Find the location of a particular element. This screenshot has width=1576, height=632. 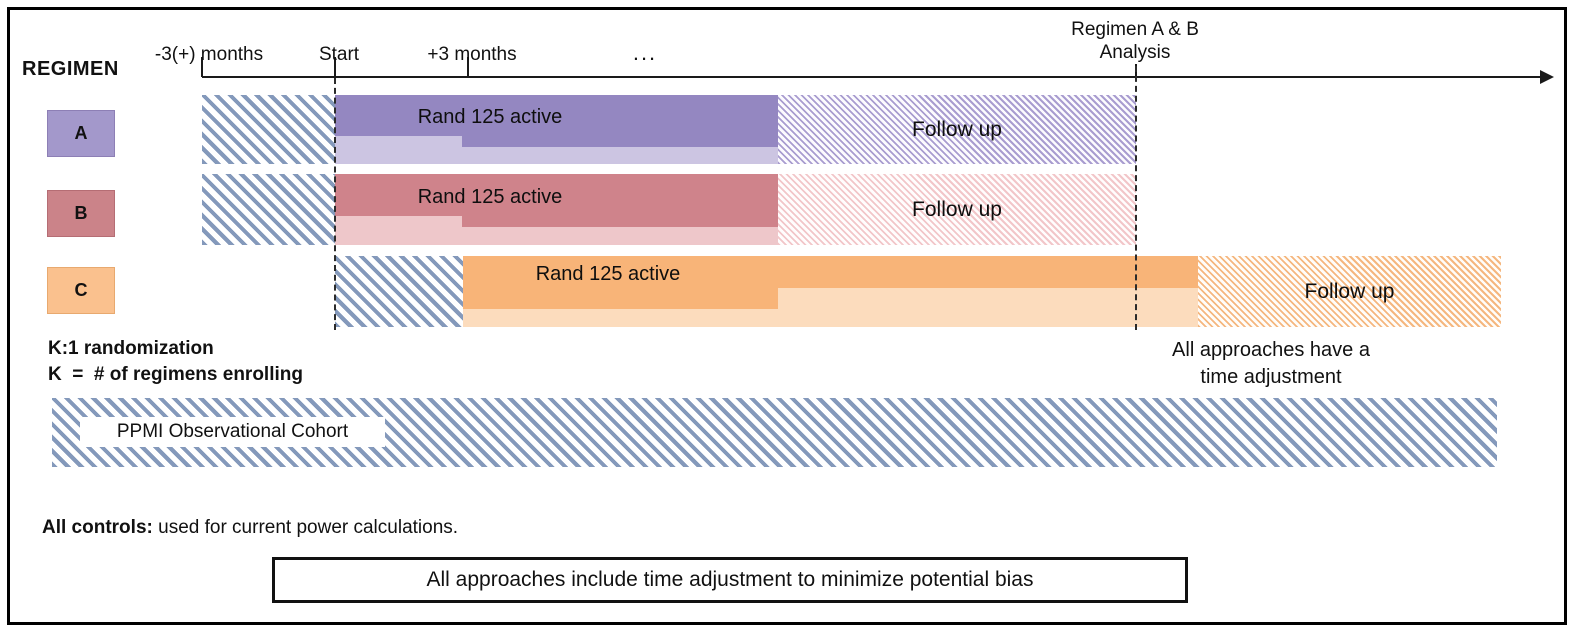

tick-label-plus3: +3 months is located at coordinates (472, 54).